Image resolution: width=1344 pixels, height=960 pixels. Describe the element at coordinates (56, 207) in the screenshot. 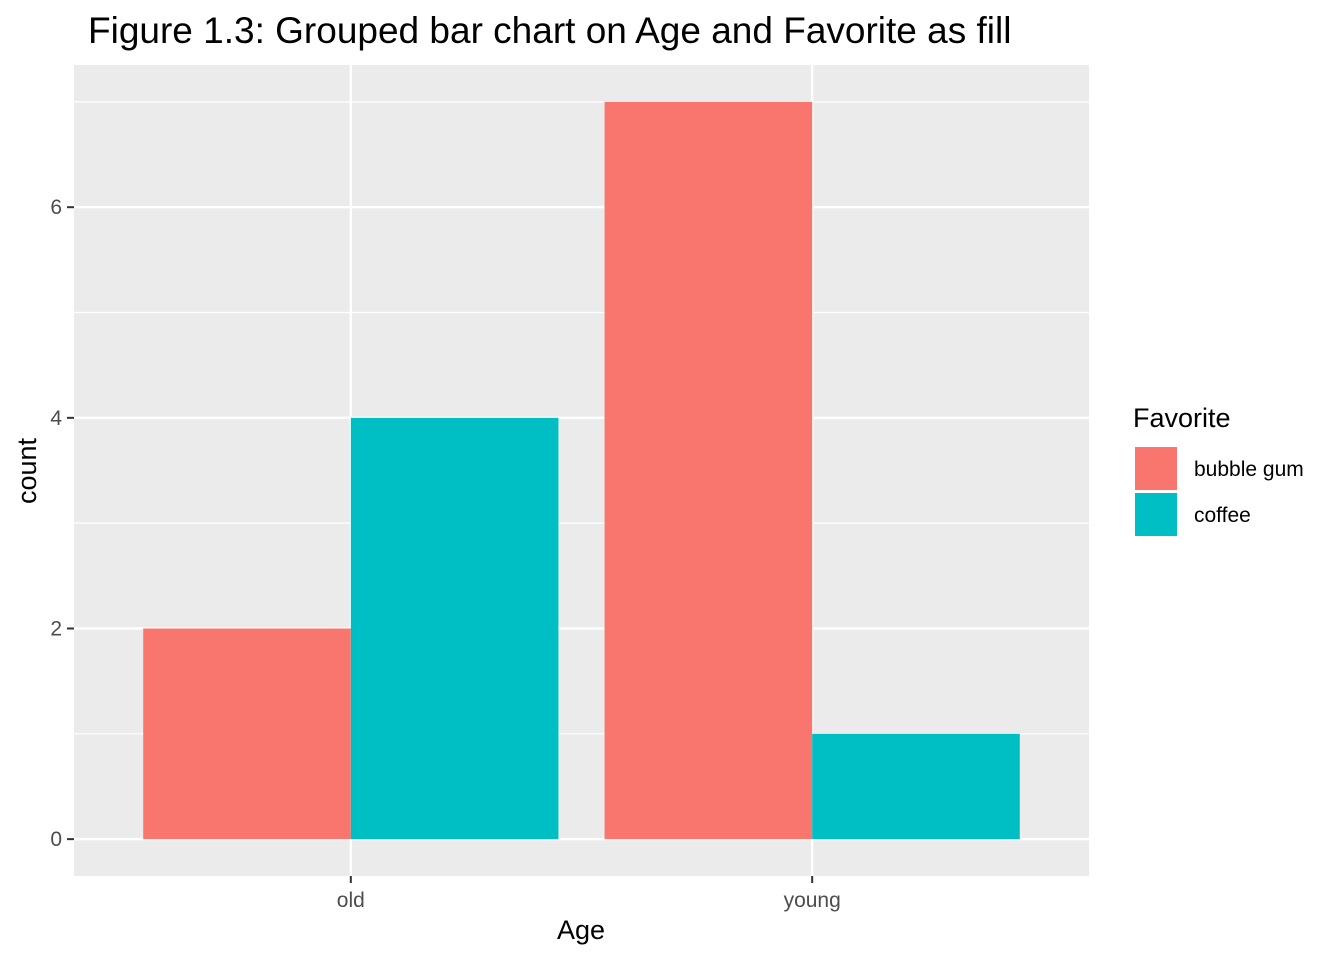

I see `y-tick-label: 6` at that location.